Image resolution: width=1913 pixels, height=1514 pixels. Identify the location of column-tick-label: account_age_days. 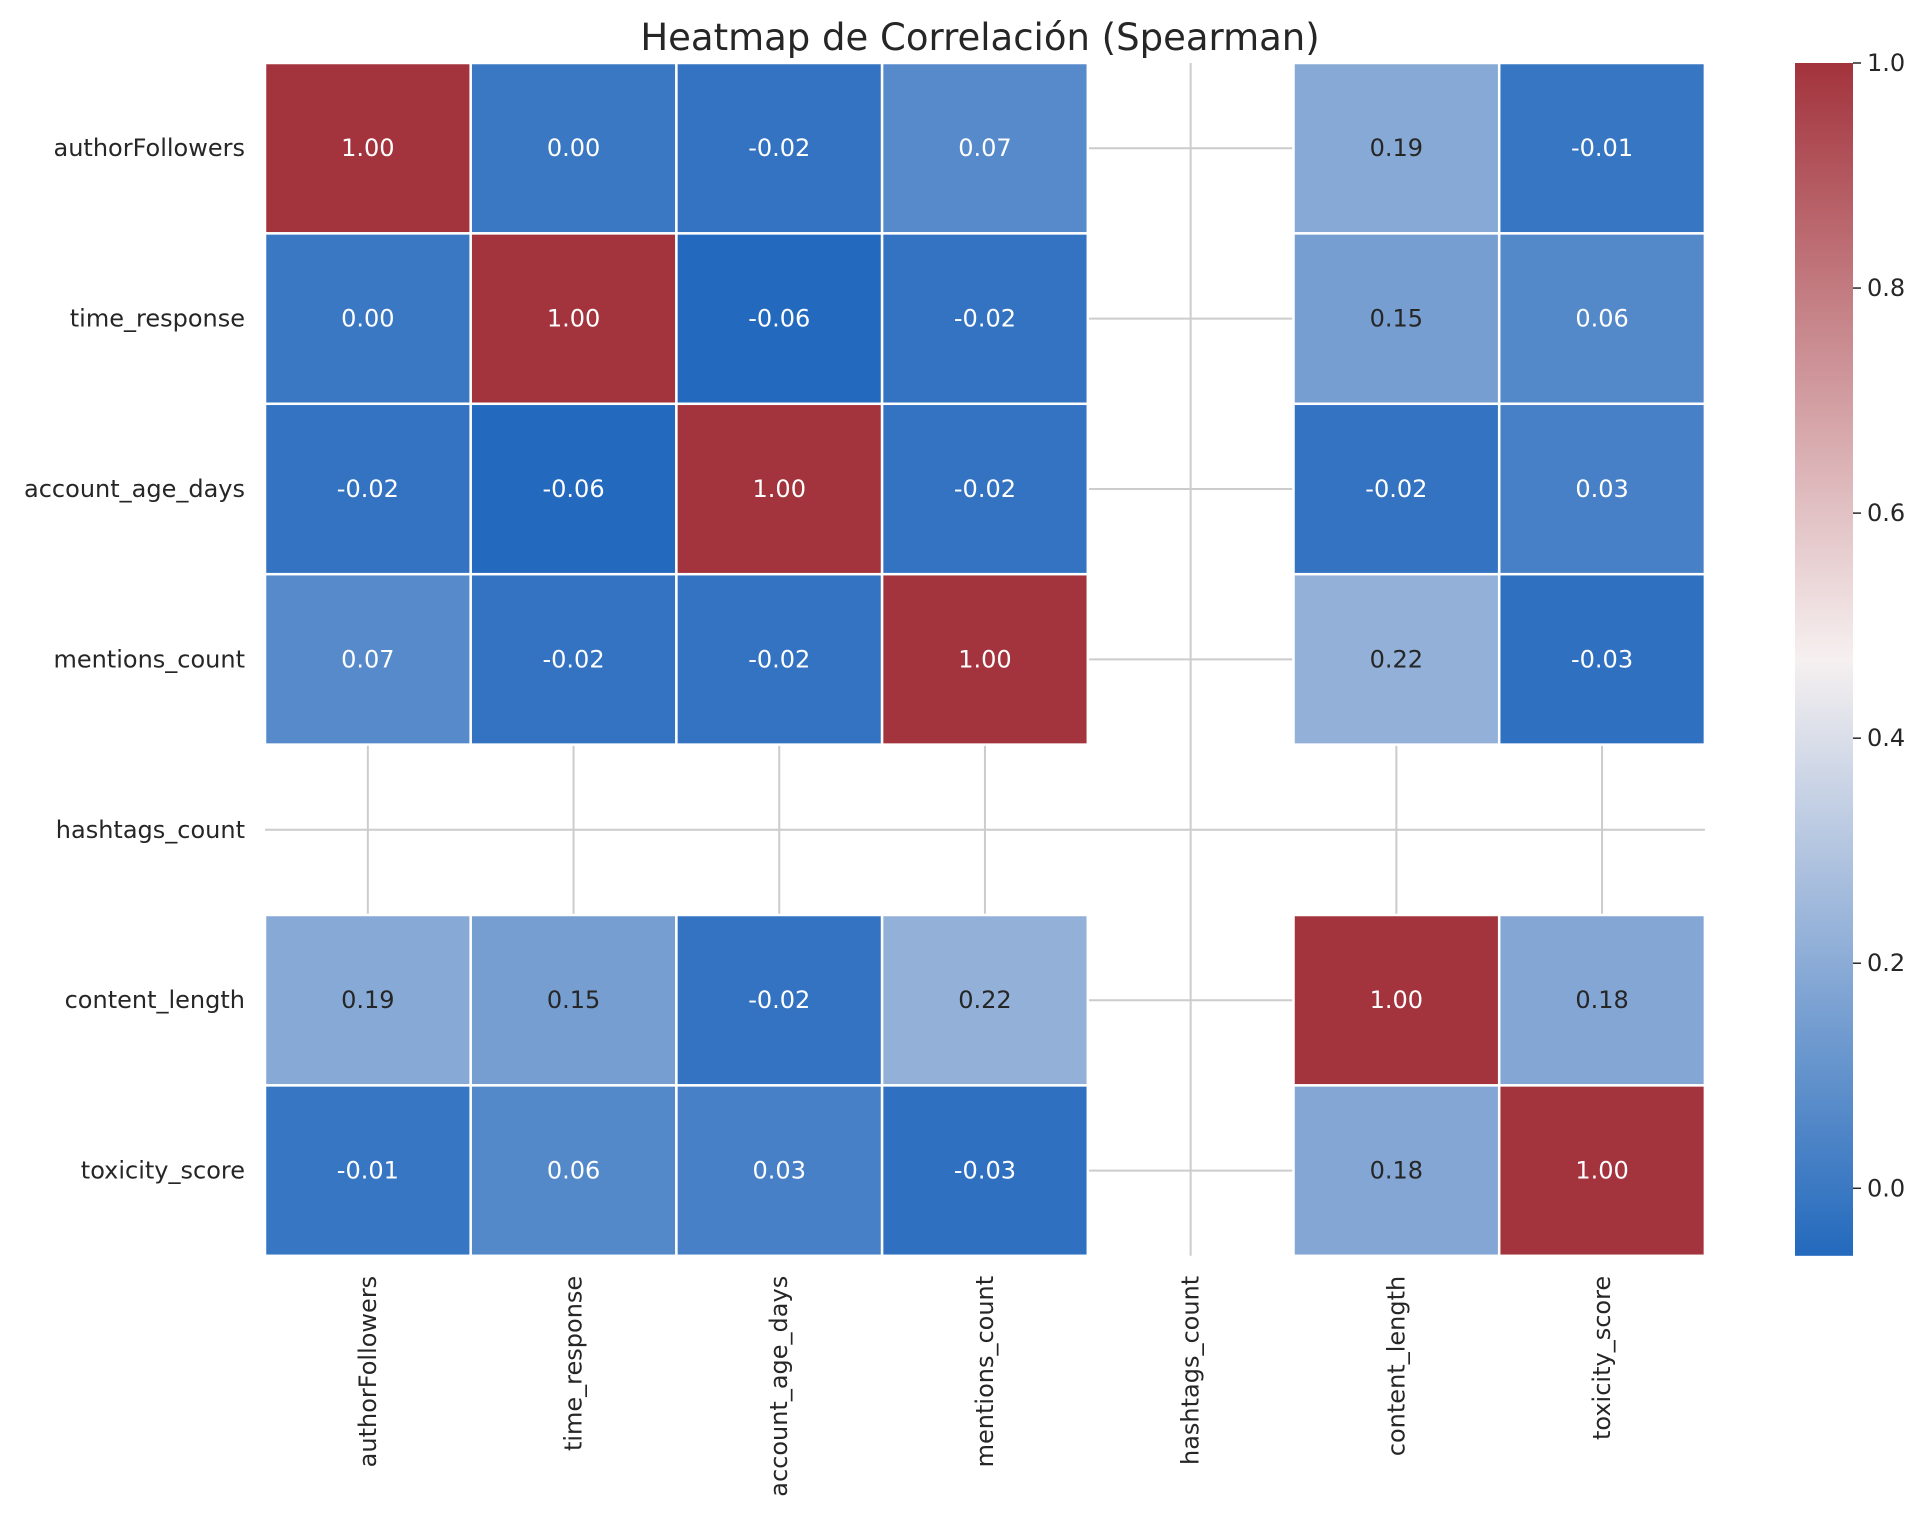
(779, 1386).